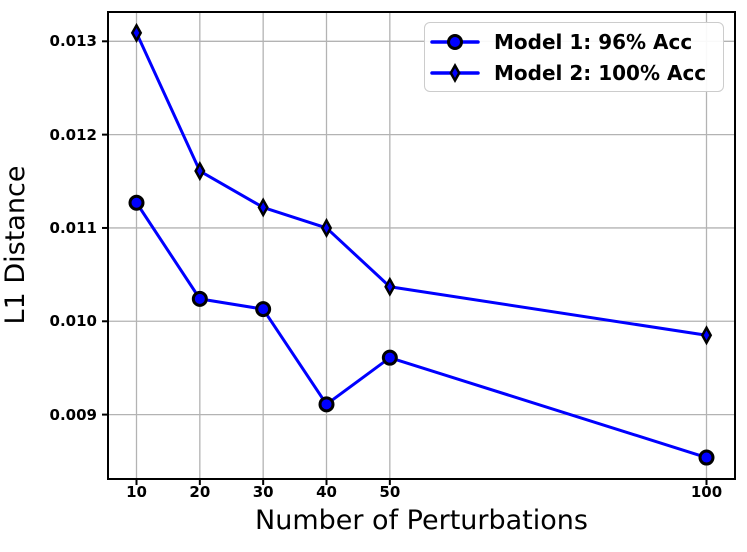 The width and height of the screenshot is (747, 552). I want to click on legend-item-model-2: Model 2: 100% Acc, so click(576, 73).